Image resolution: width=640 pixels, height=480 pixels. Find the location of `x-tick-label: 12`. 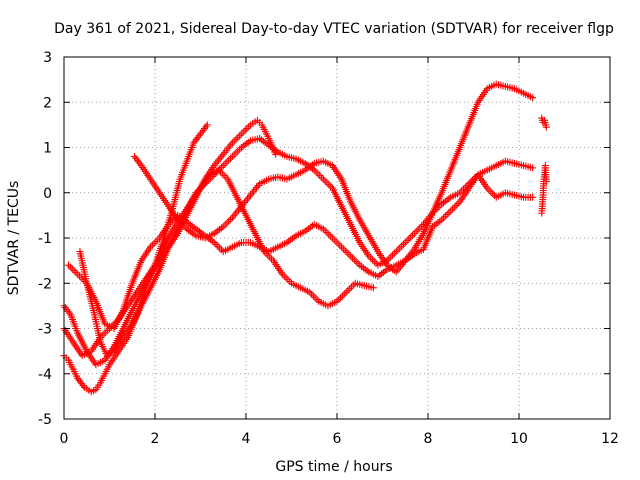

x-tick-label: 12 is located at coordinates (610, 439).